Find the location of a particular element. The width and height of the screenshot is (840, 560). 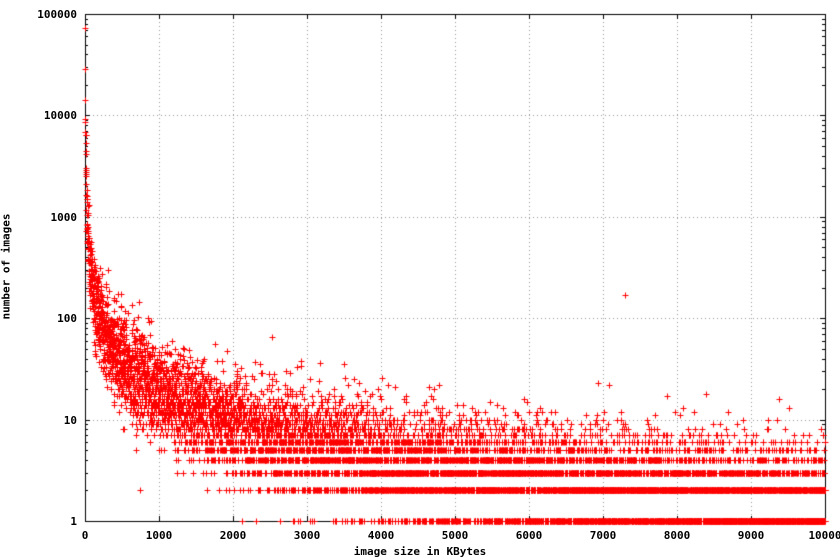

y-tick-label: 1 is located at coordinates (73, 521).